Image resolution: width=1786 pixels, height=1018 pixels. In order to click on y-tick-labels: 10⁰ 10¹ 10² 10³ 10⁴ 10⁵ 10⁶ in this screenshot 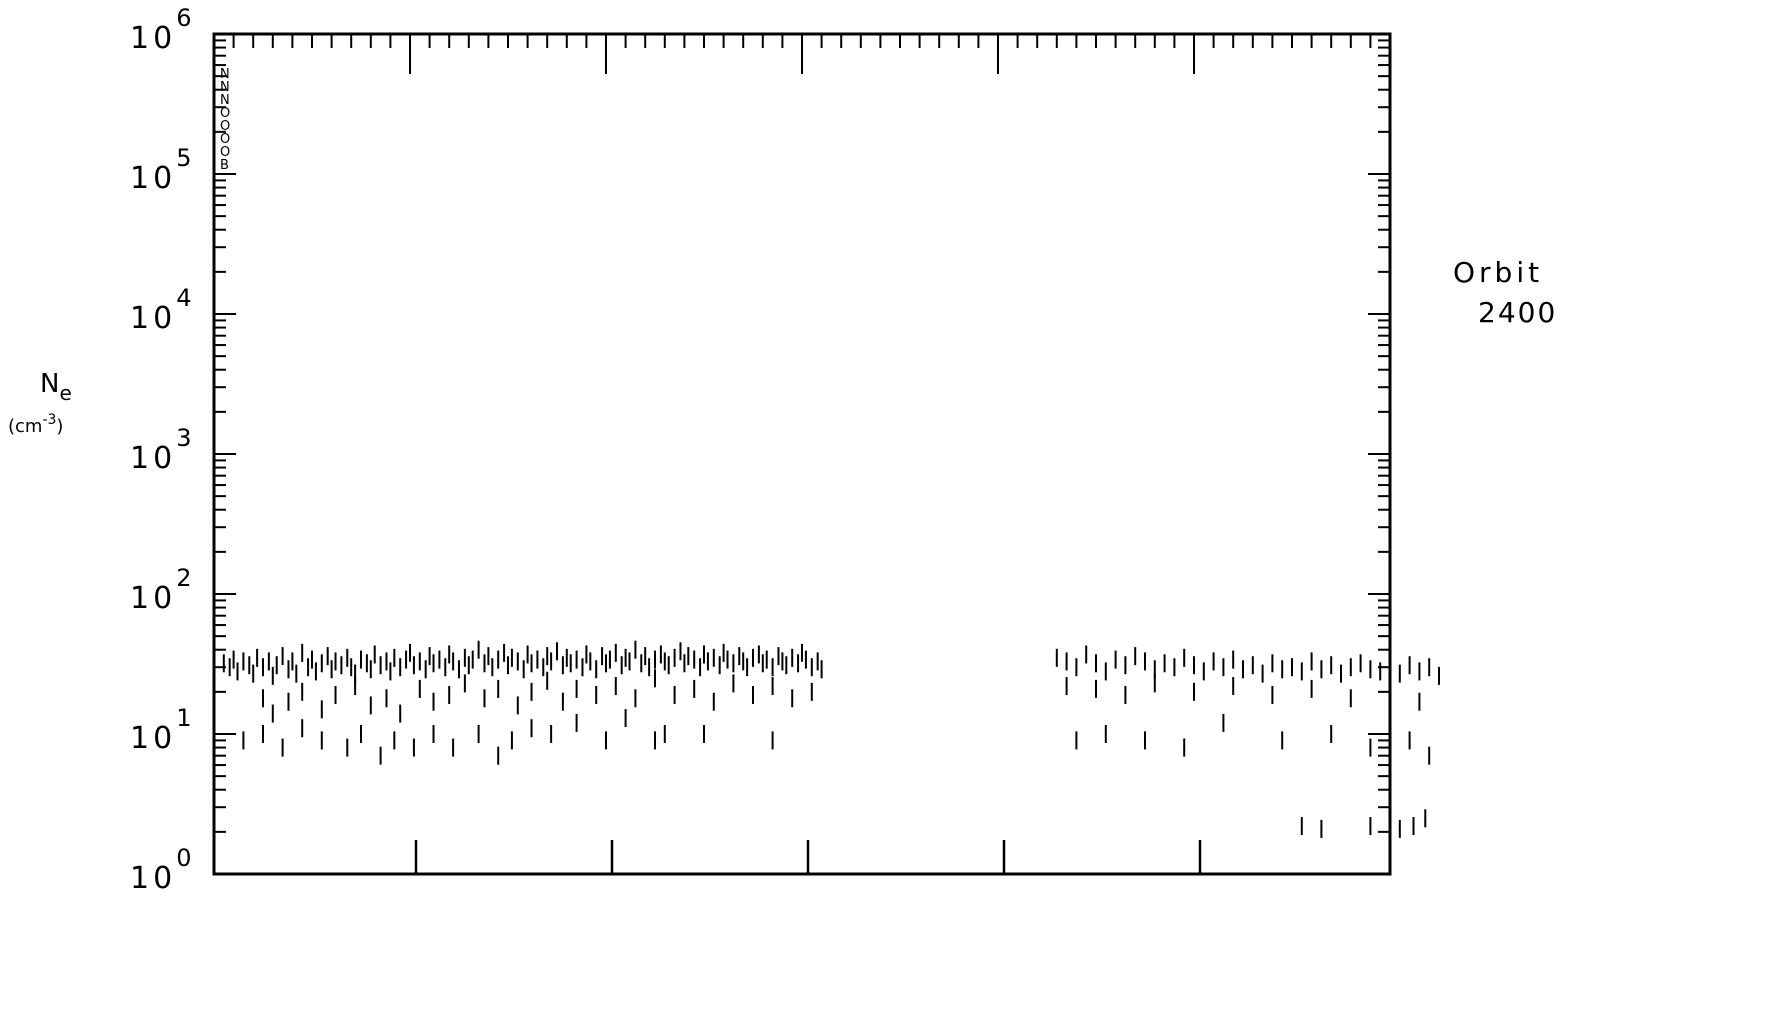, I will do `click(160, 450)`.